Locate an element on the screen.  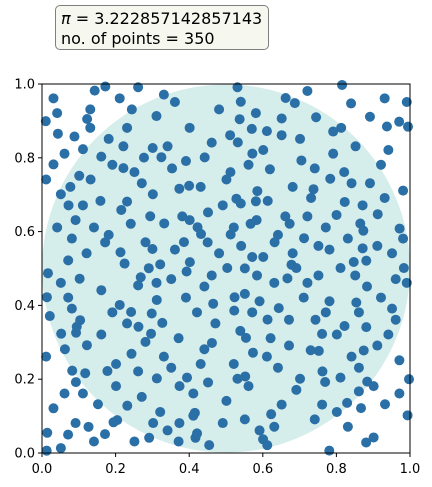
x-tick-label: 0.2 is located at coordinates (115, 469).